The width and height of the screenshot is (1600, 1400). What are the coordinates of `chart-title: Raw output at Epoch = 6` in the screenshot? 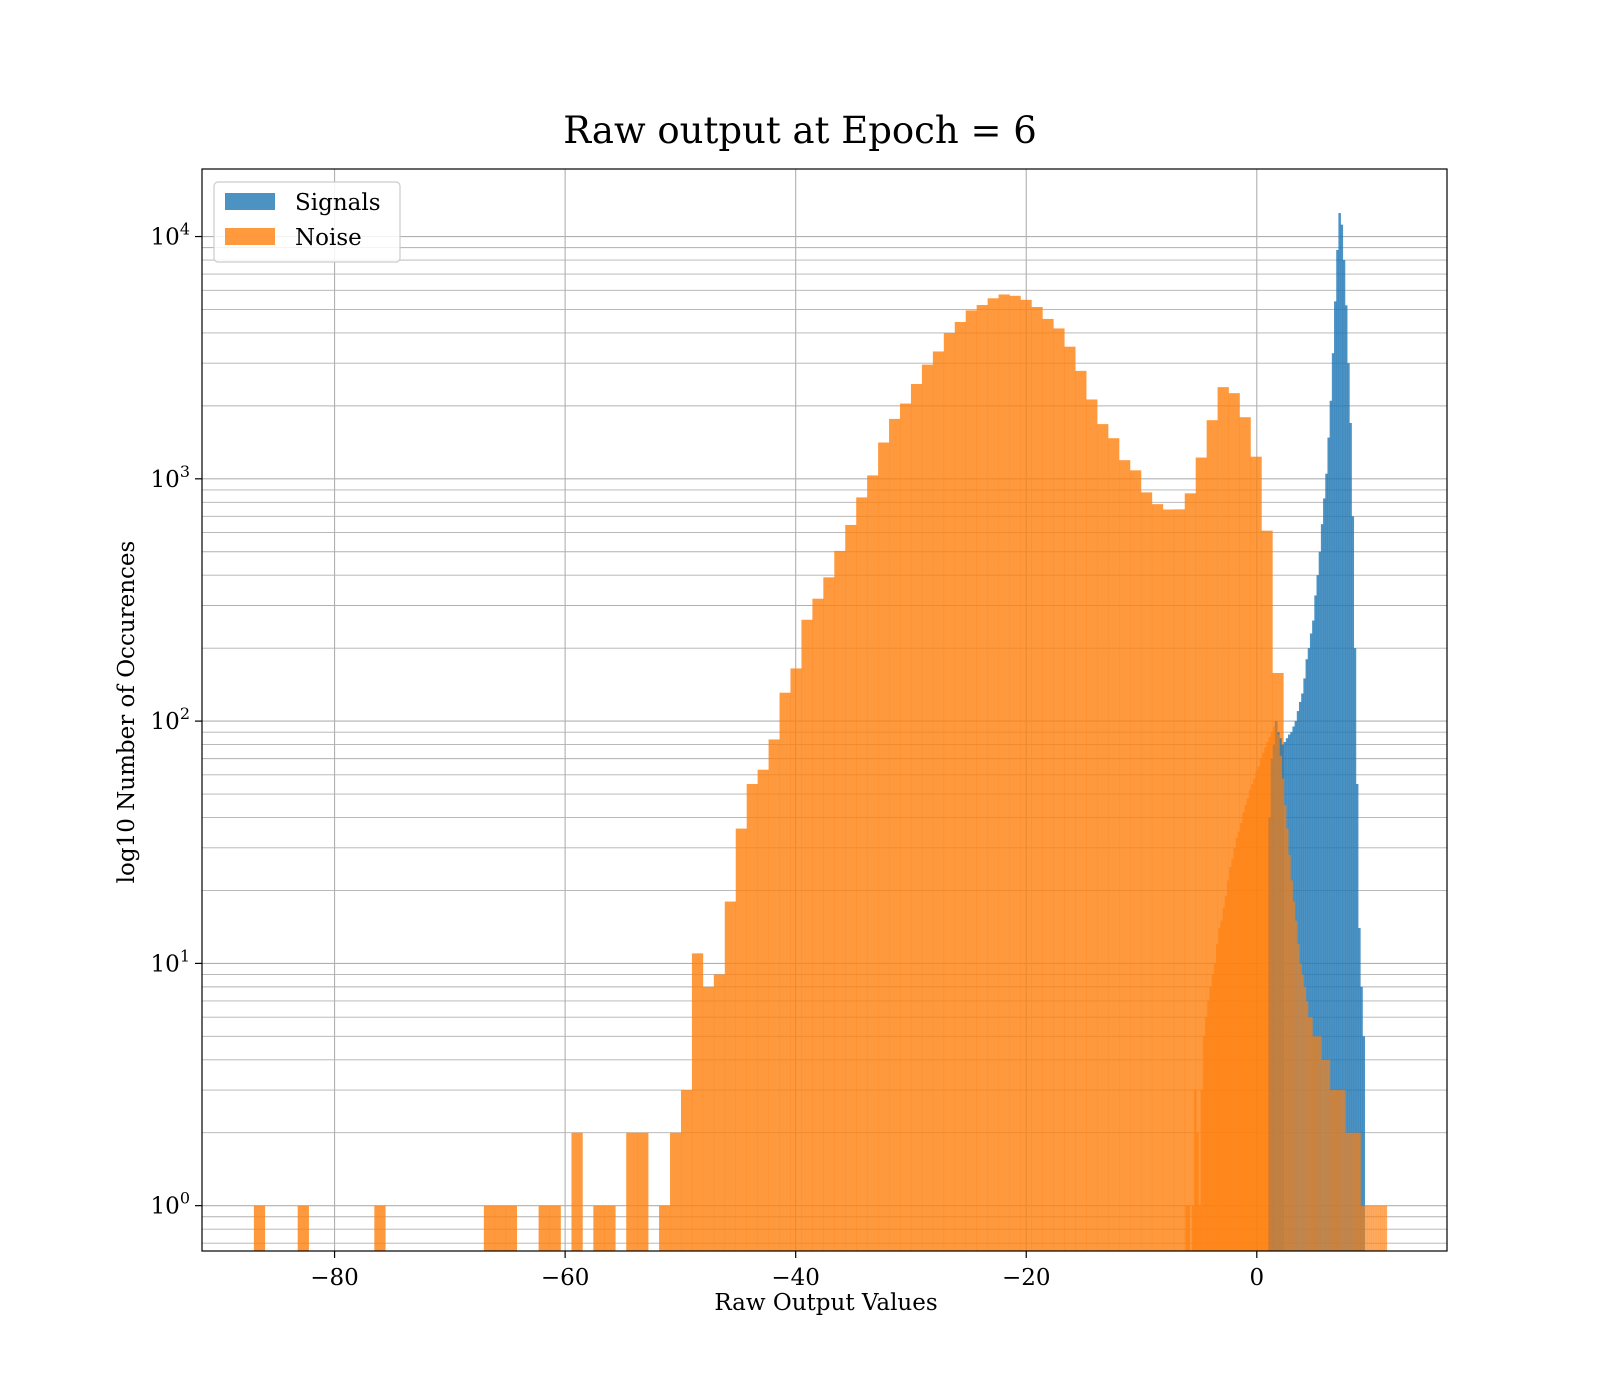 It's located at (800, 130).